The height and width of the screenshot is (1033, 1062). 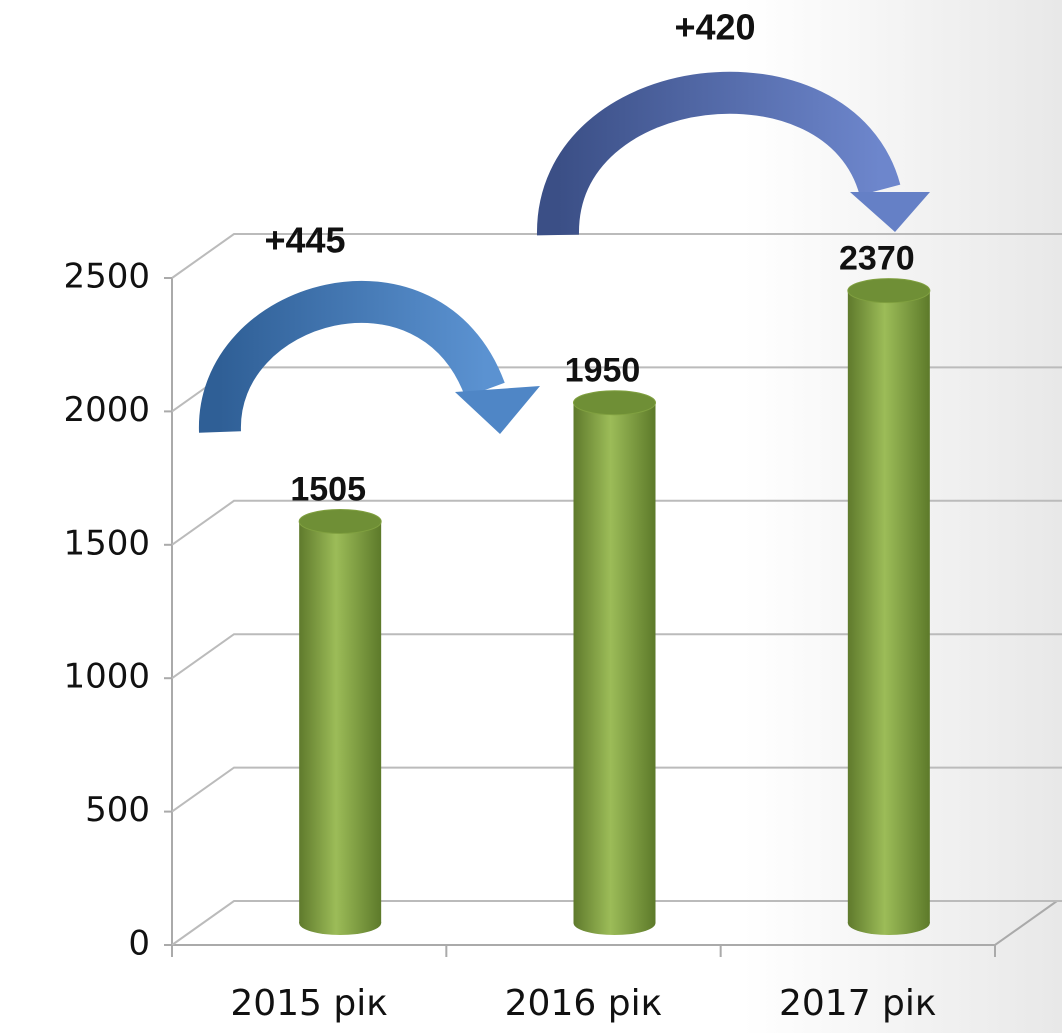 I want to click on value-label: 1505, so click(x=328, y=489).